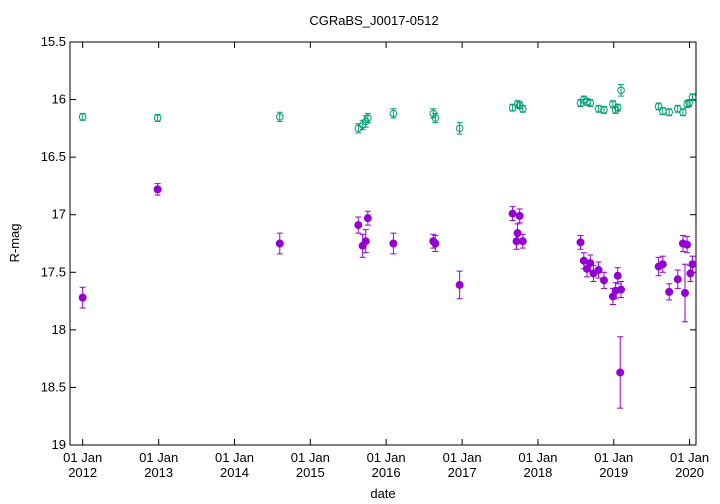 The height and width of the screenshot is (504, 720). Describe the element at coordinates (53, 156) in the screenshot. I see `y-tick-label: 16.5` at that location.